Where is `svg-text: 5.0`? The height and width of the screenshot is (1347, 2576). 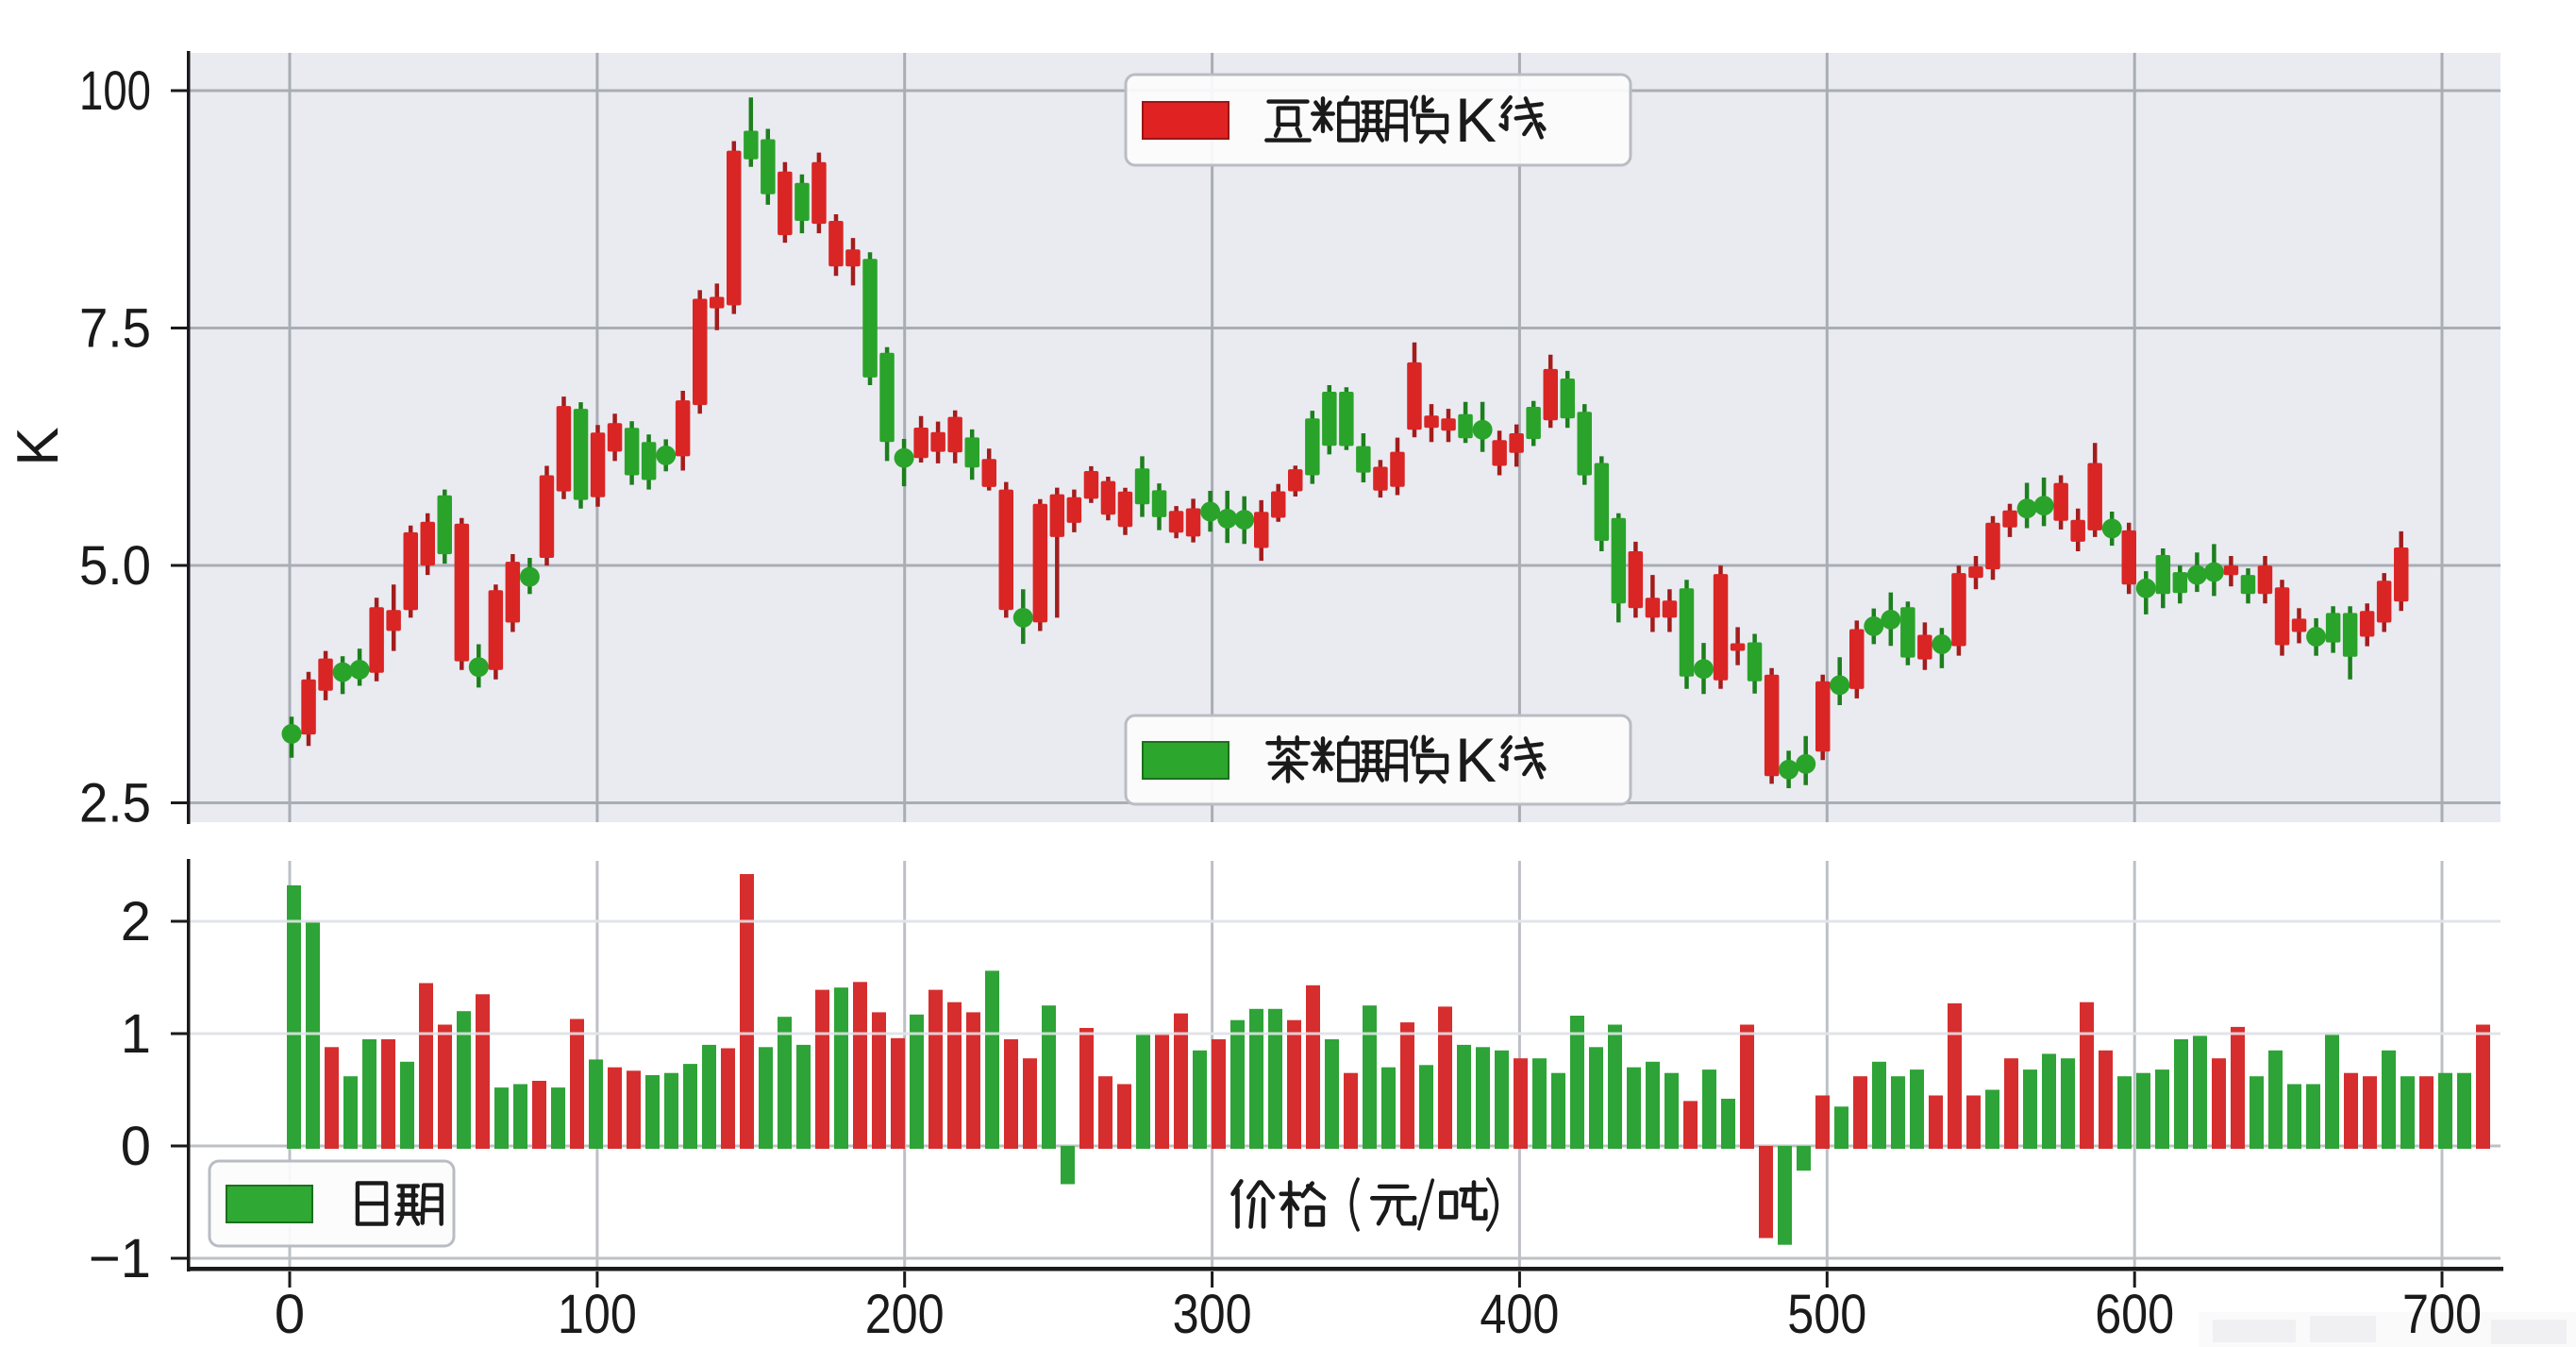
svg-text: 5.0 is located at coordinates (115, 566).